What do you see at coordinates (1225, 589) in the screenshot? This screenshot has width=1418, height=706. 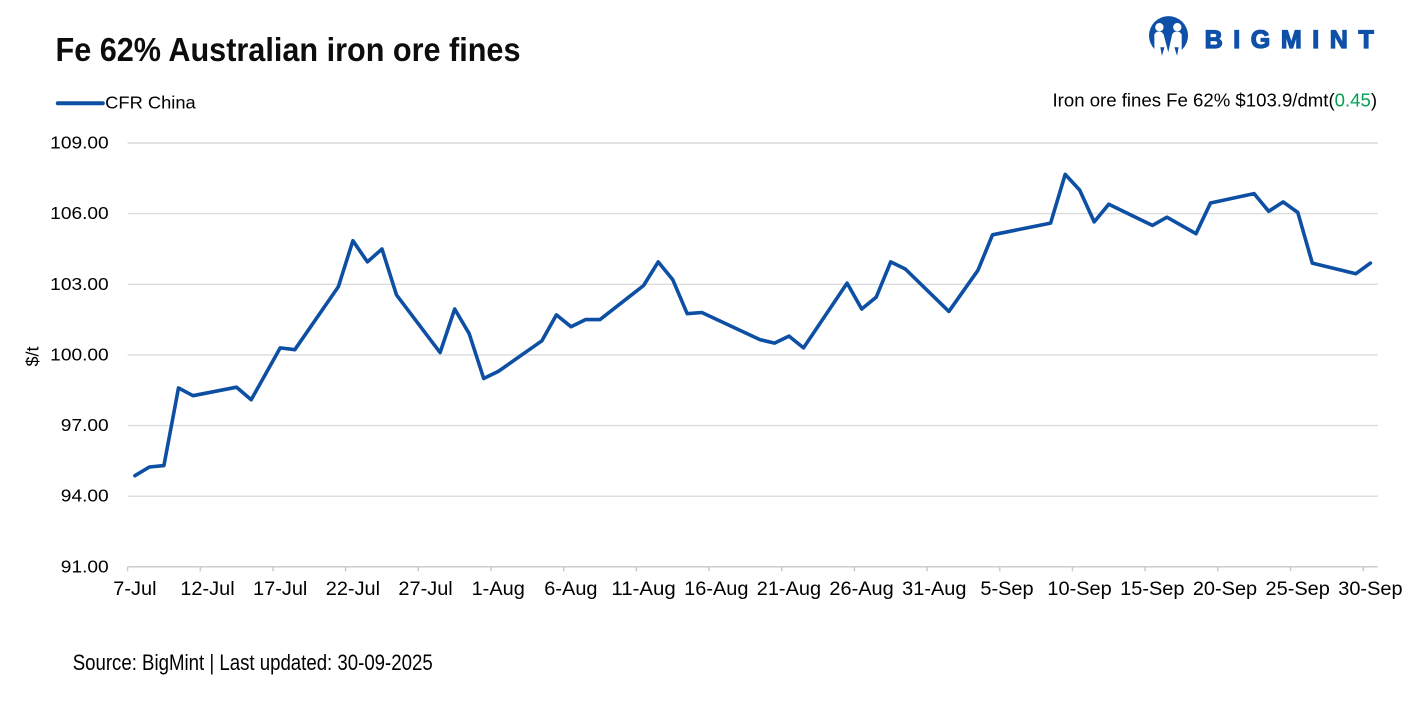 I see `svg-text: 20-Sep` at bounding box center [1225, 589].